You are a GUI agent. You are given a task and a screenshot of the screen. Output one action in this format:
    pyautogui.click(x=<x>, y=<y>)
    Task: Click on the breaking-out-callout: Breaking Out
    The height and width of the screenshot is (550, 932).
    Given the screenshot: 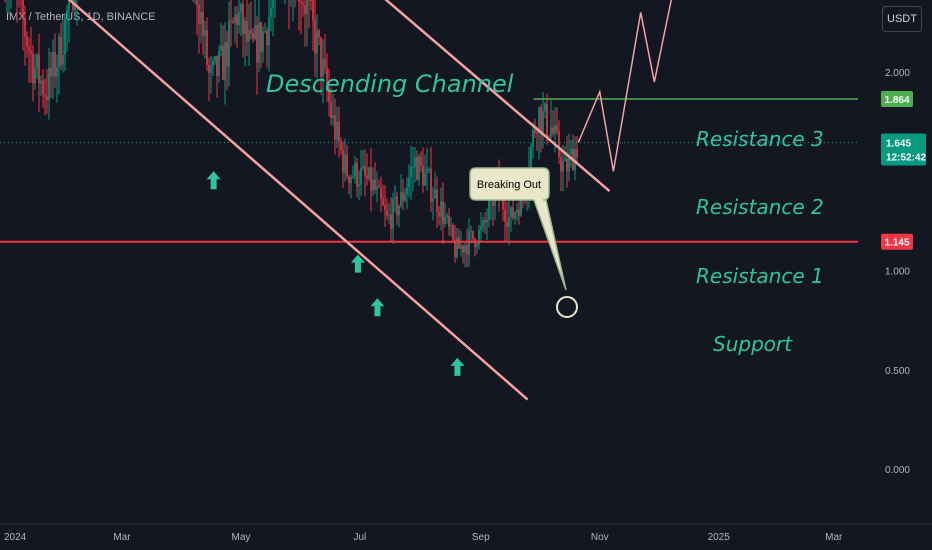 What is the action you would take?
    pyautogui.click(x=523, y=242)
    